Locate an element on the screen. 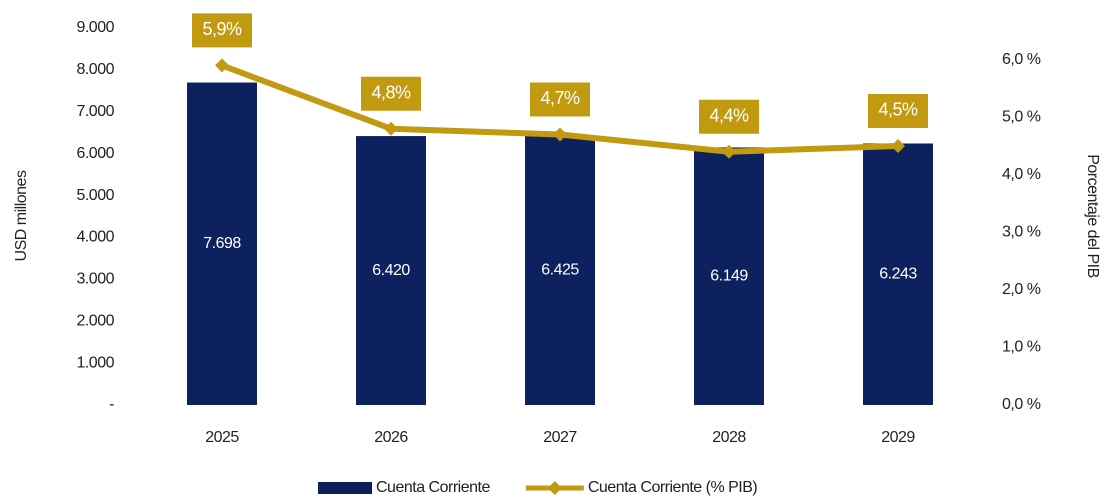  y2-tick-label: 0,0 % is located at coordinates (1021, 404).